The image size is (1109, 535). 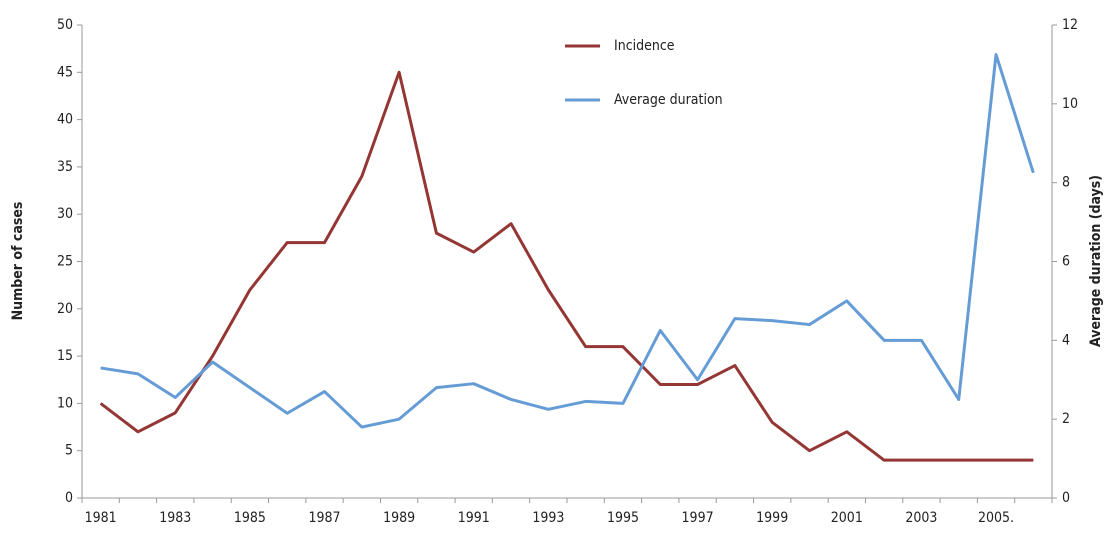 What do you see at coordinates (250, 518) in the screenshot?
I see `x-tick-label: 1985` at bounding box center [250, 518].